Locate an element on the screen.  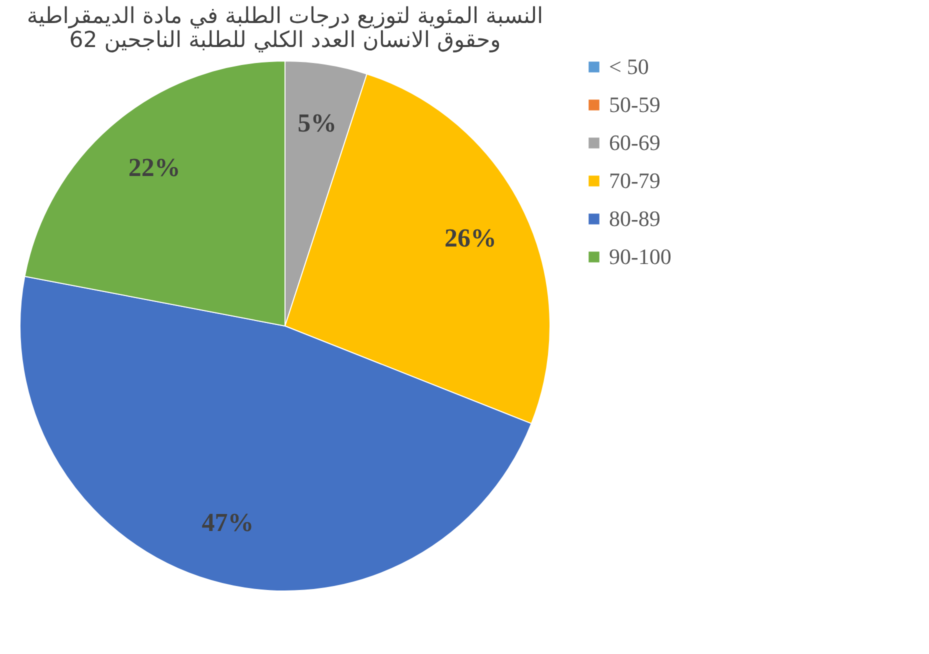
legend-label: 80-89 is located at coordinates (634, 218).